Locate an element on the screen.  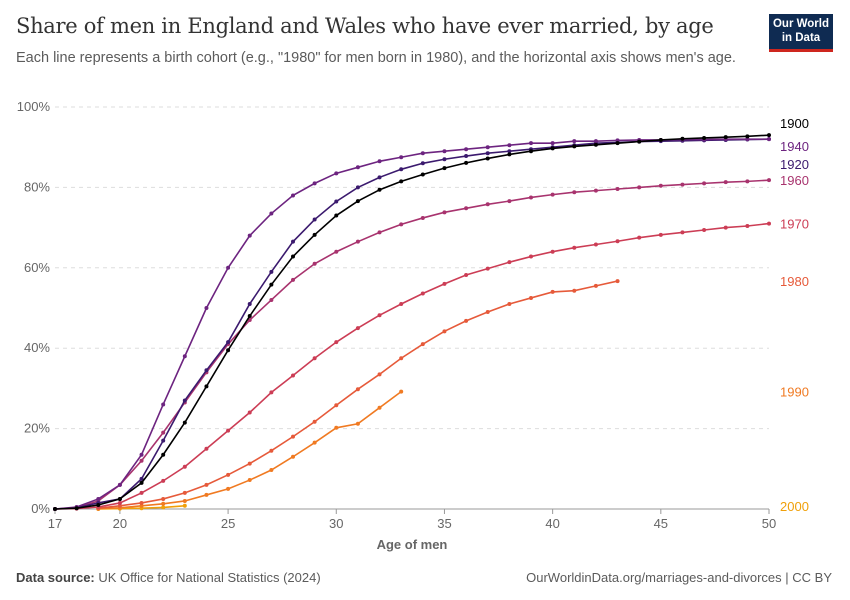
series-label-2000: 2000 is located at coordinates (794, 506).